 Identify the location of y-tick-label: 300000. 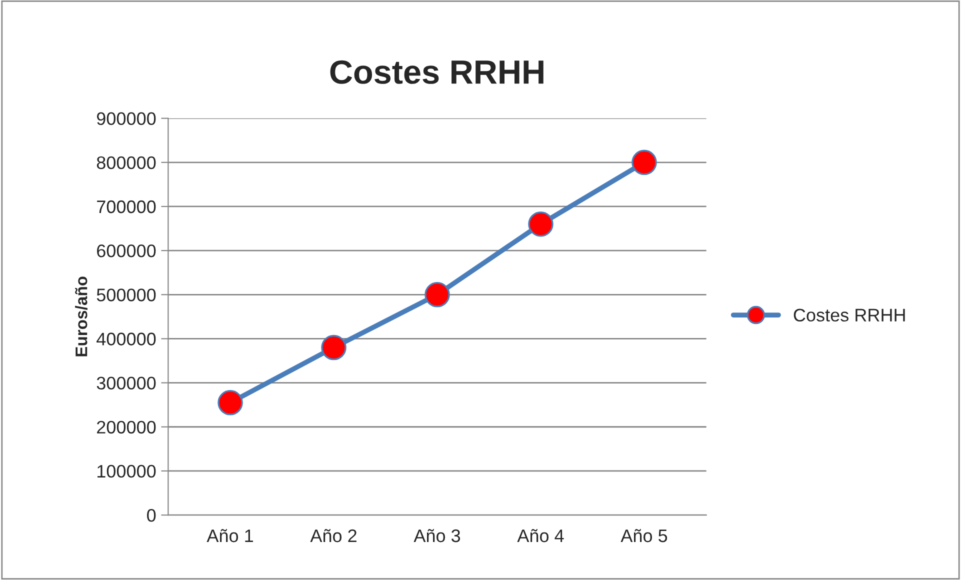
(126, 383).